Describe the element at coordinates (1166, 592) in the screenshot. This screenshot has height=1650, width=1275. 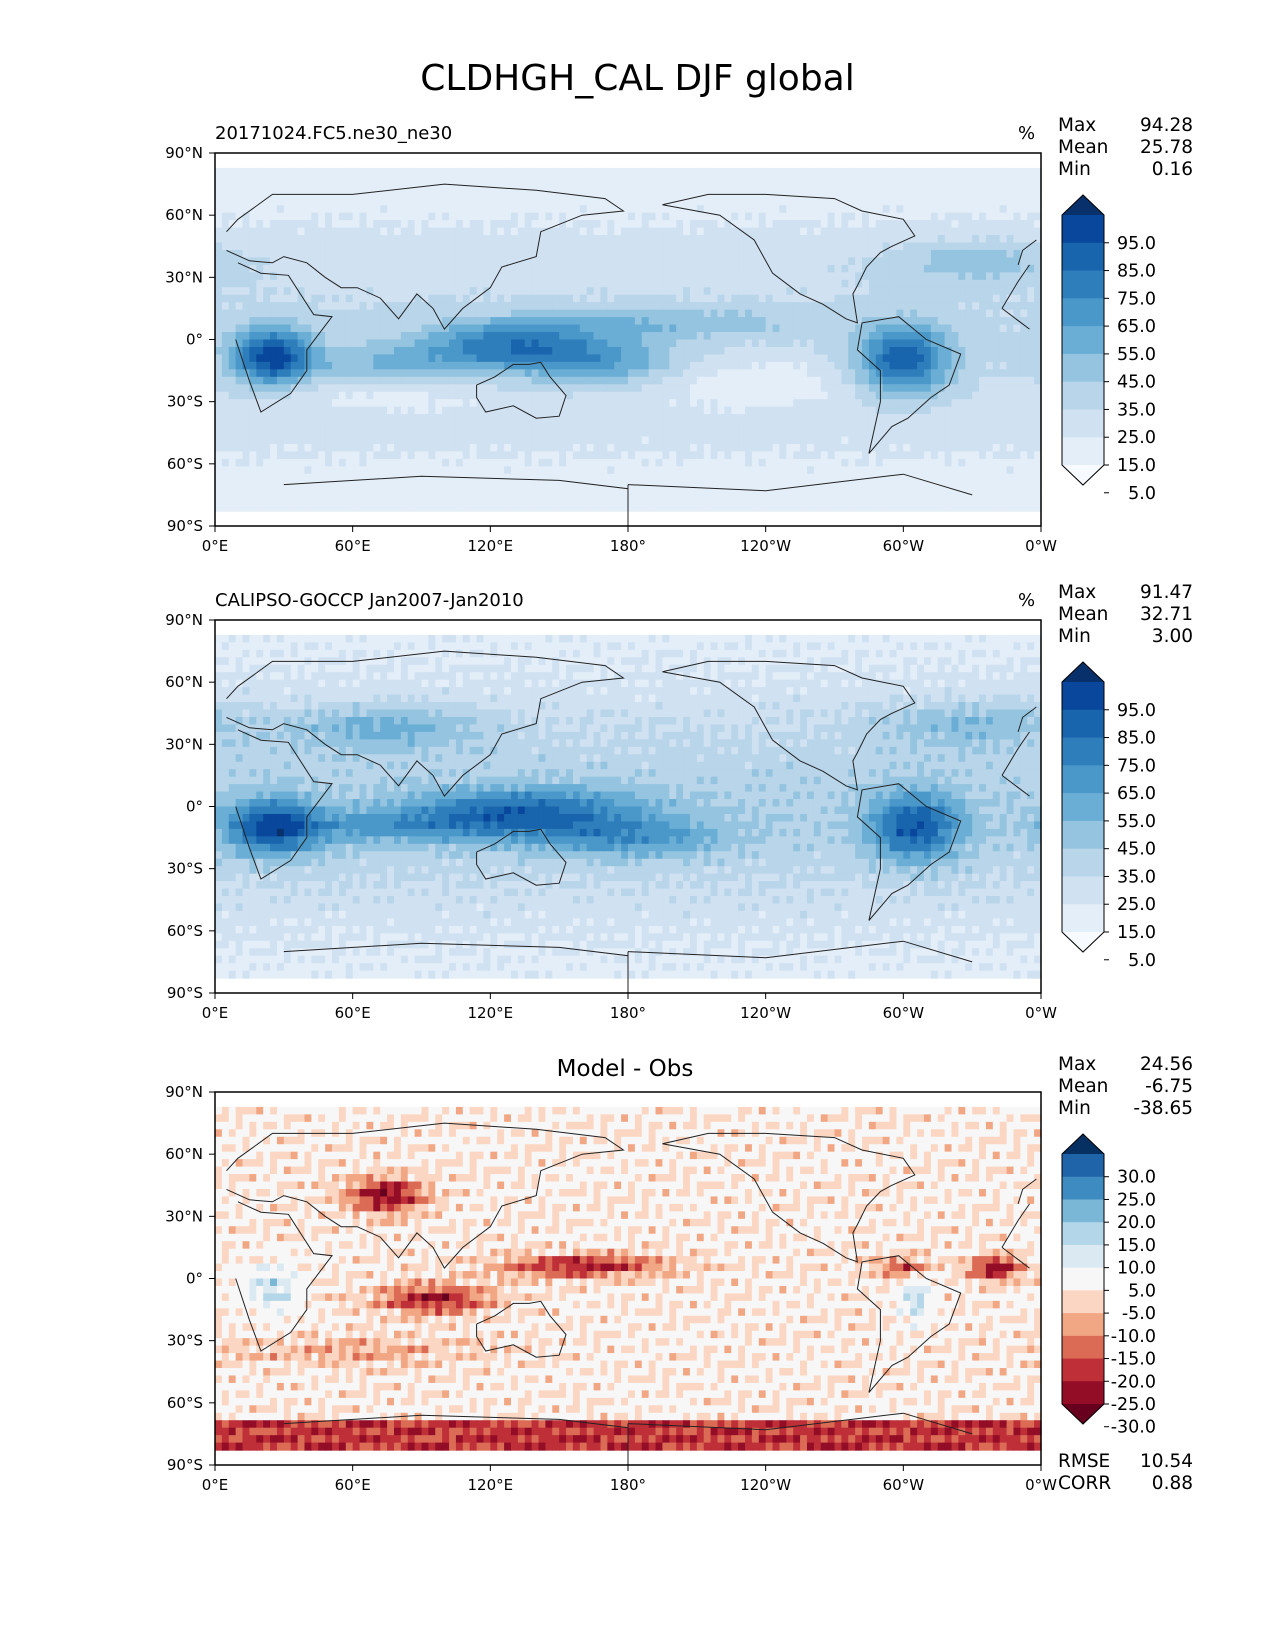
I see `stat-value: 91.47` at that location.